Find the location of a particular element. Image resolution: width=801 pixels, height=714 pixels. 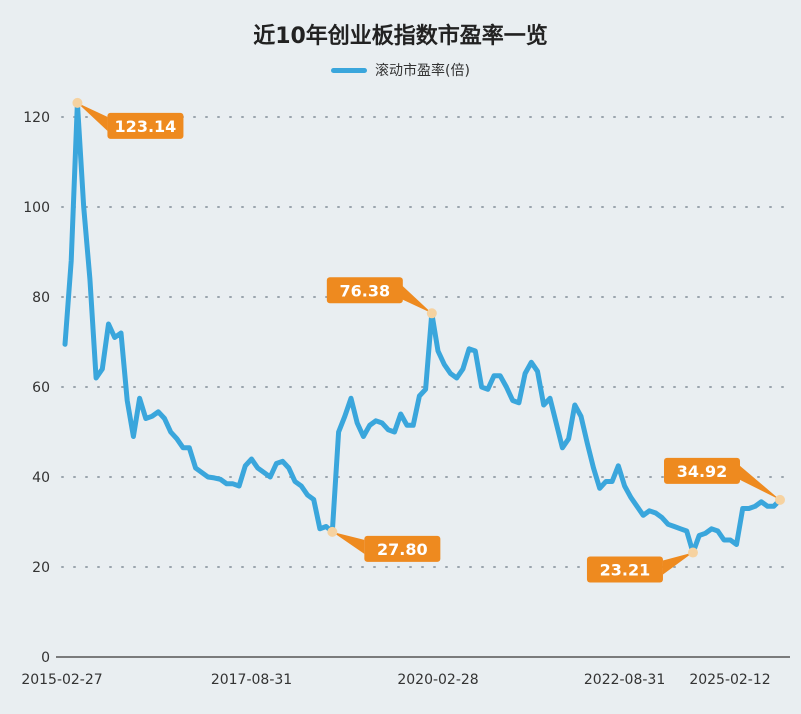

callout-label: 123.14 is located at coordinates (146, 126).